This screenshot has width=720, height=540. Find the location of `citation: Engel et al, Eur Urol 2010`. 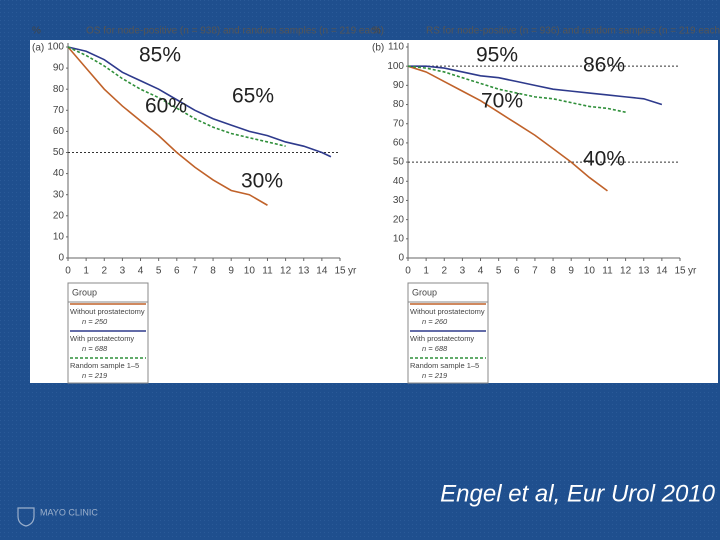

citation: Engel et al, Eur Urol 2010 is located at coordinates (577, 493).